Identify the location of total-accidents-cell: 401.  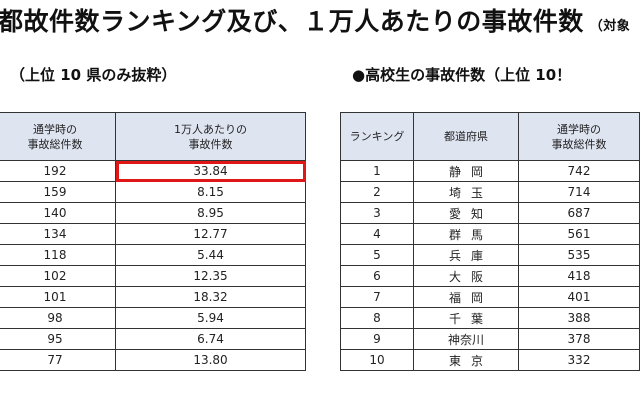
(579, 297).